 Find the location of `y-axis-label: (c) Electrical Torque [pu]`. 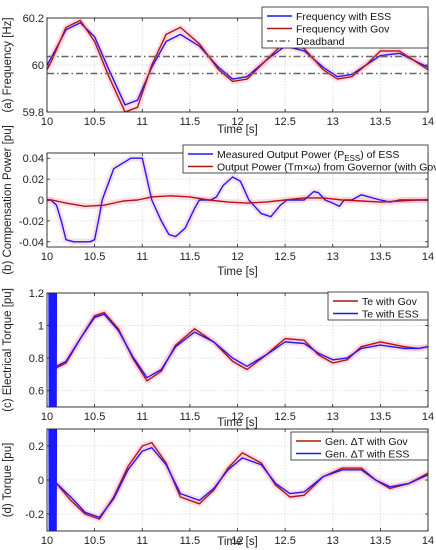

y-axis-label: (c) Electrical Torque [pu] is located at coordinates (8, 350).